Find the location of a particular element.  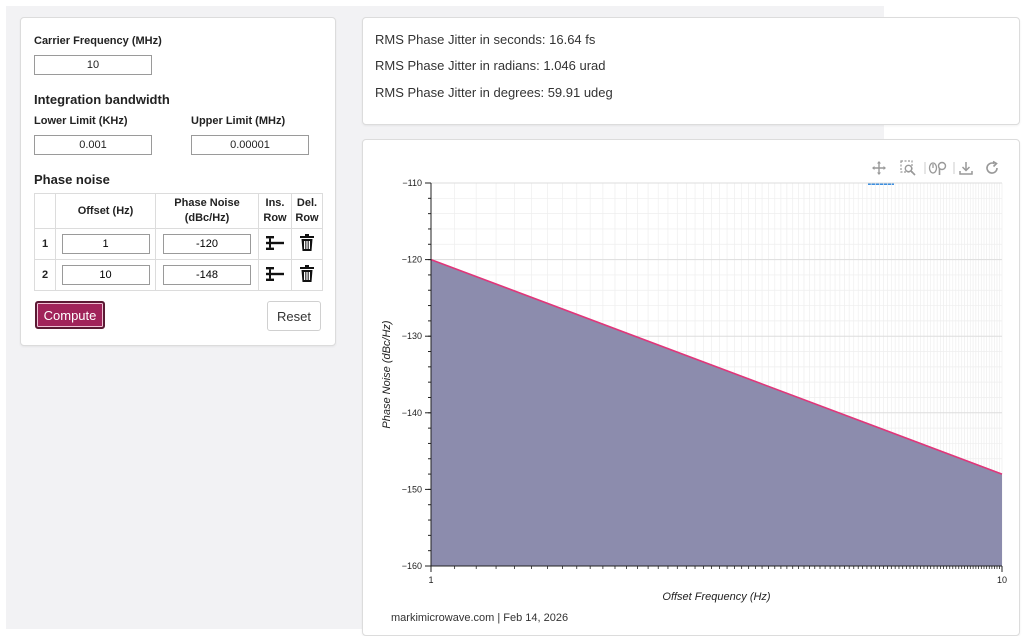

header-phase-noise: Phase Noise (dBc/Hz) is located at coordinates (207, 211).